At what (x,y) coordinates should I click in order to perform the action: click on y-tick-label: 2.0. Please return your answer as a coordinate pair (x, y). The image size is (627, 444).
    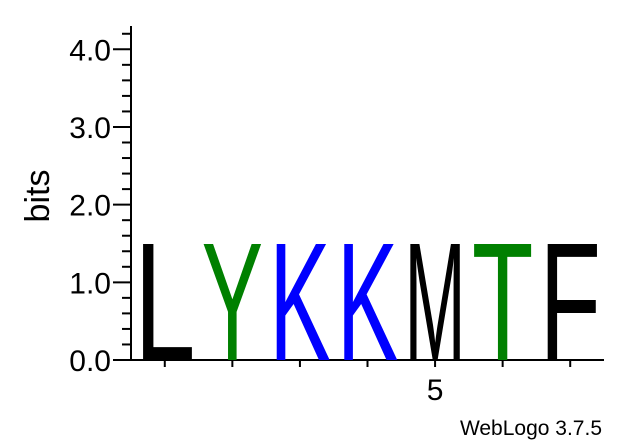
    Looking at the image, I should click on (90, 206).